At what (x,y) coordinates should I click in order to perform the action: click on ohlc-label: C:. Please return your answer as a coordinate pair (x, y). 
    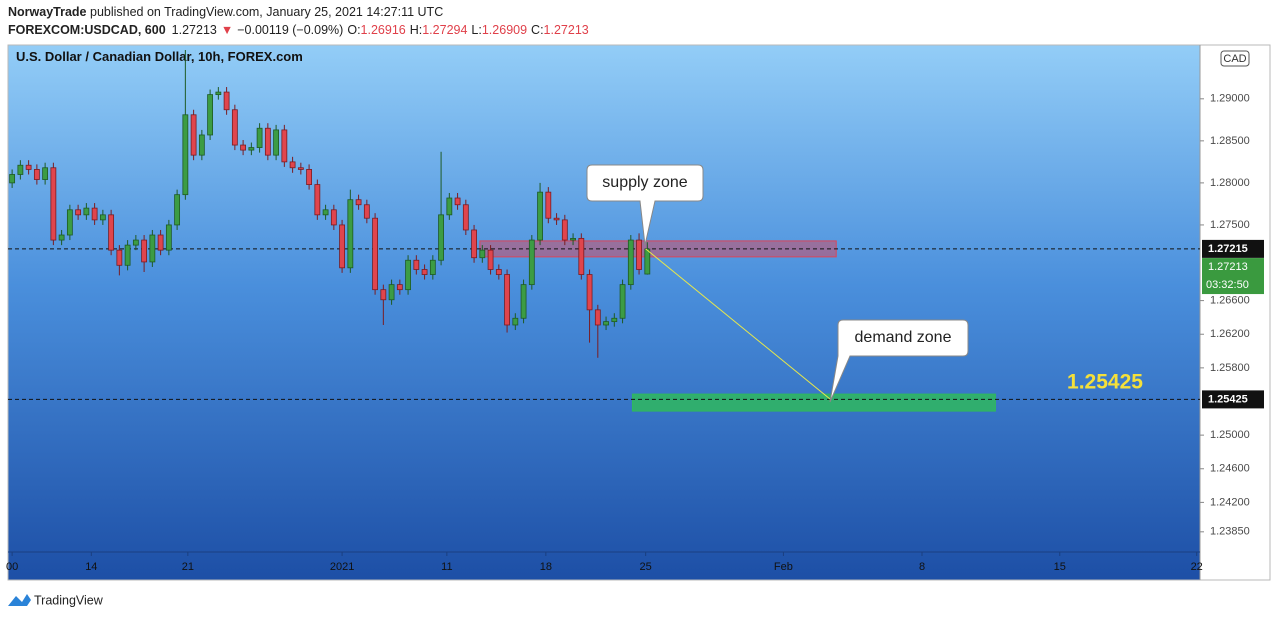
    Looking at the image, I should click on (537, 30).